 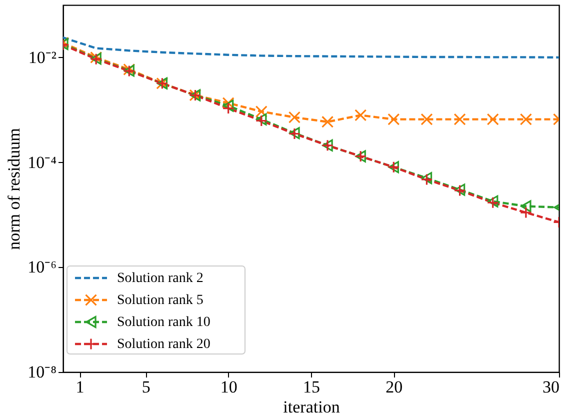 What do you see at coordinates (42, 372) in the screenshot?
I see `y-tick-label: 10⁻⁸` at bounding box center [42, 372].